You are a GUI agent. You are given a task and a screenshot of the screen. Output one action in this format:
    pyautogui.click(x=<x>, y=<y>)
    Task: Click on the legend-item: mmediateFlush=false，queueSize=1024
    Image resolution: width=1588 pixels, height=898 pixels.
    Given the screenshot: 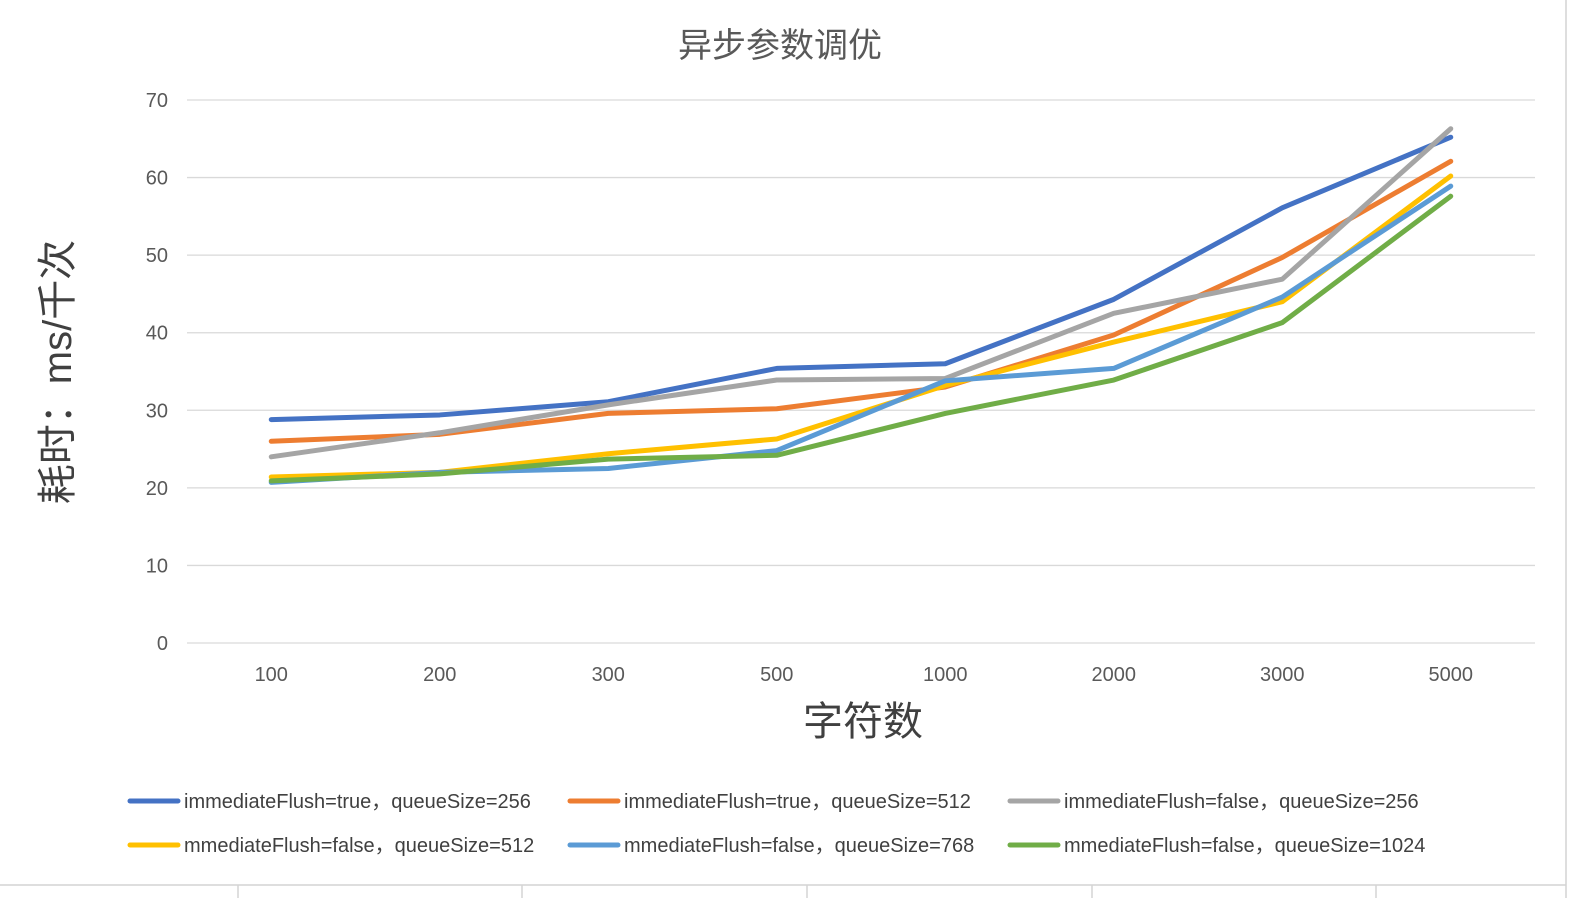 What is the action you would take?
    pyautogui.click(x=1216, y=846)
    